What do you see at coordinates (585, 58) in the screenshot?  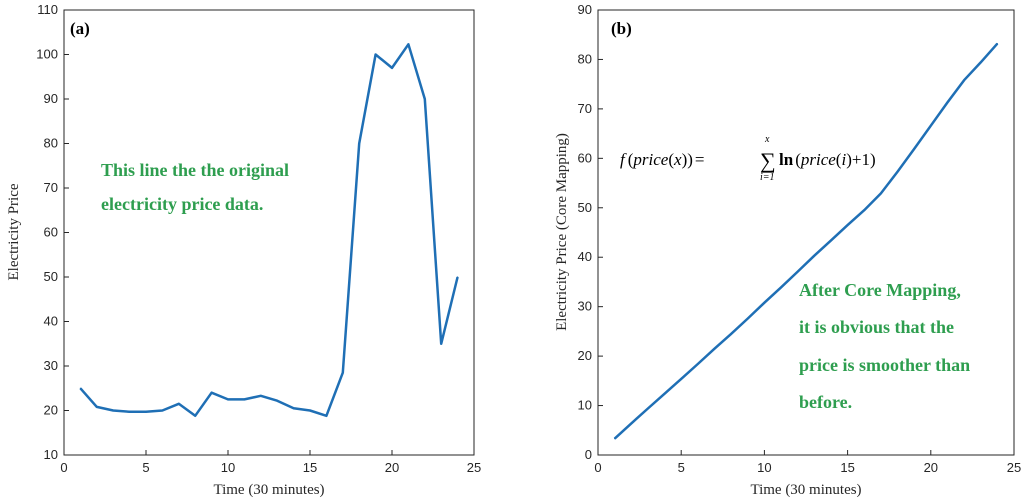 I see `panel-b-ytick-label: 80` at bounding box center [585, 58].